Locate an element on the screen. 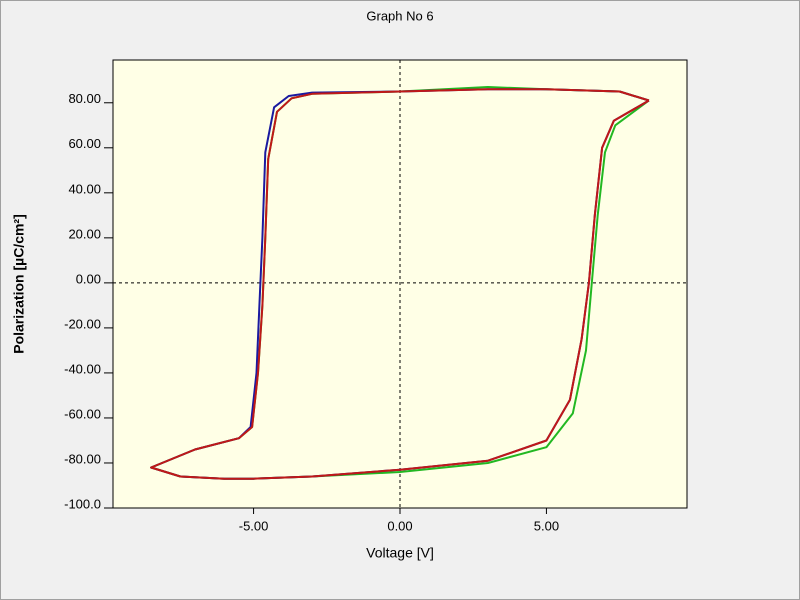  y-tick-label: -20.00 is located at coordinates (82, 323).